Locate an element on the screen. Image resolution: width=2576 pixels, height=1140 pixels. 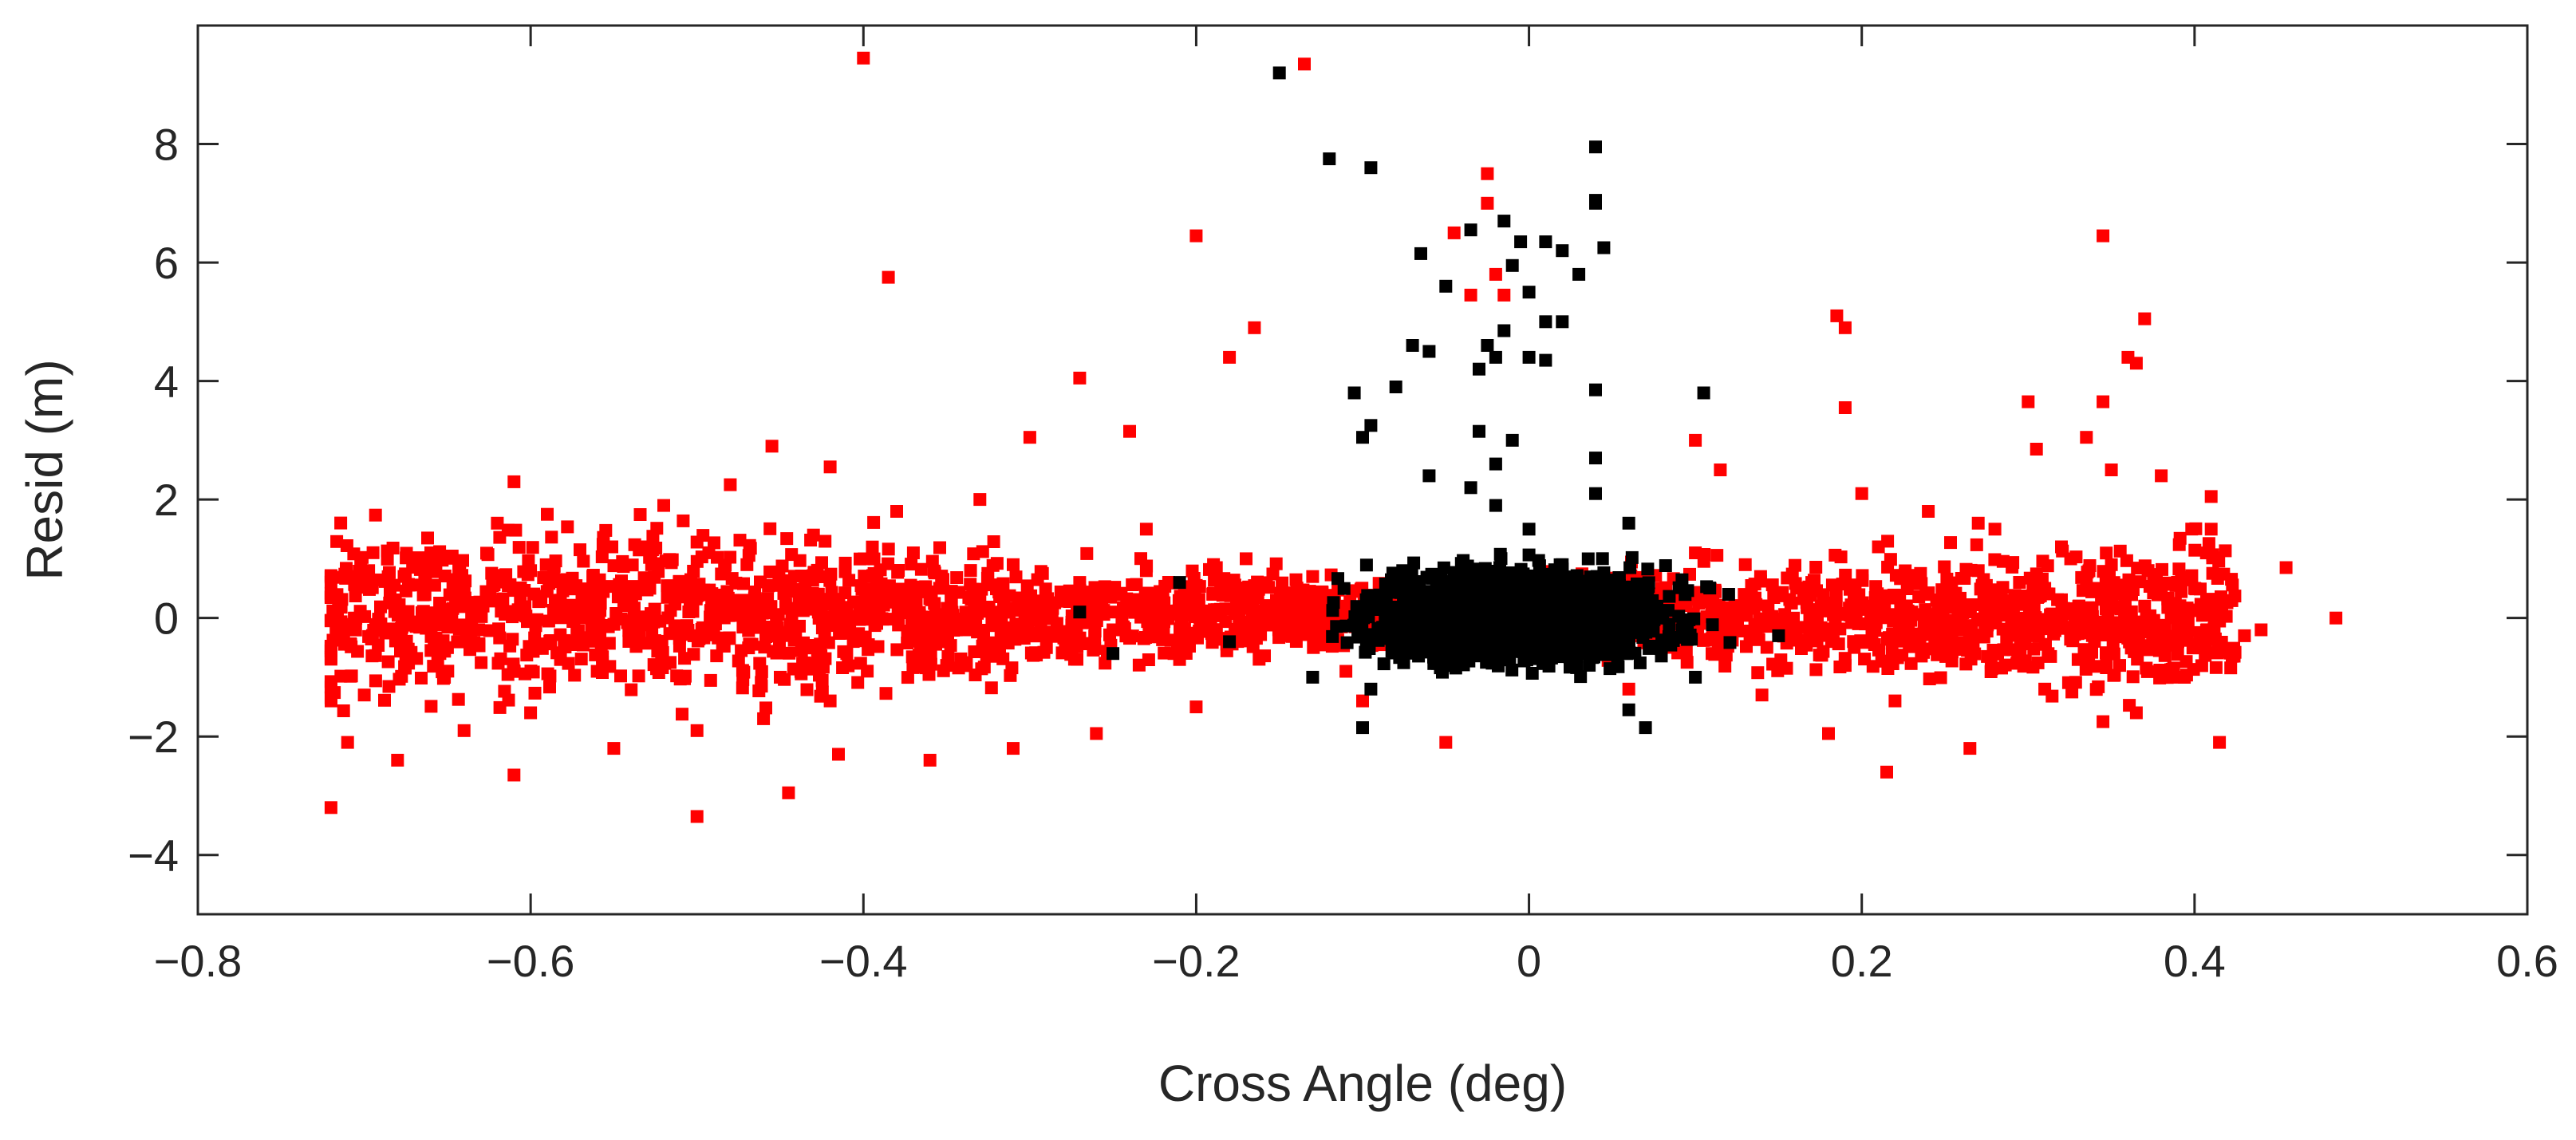
y-axis-label: Resid (m) is located at coordinates (45, 469).